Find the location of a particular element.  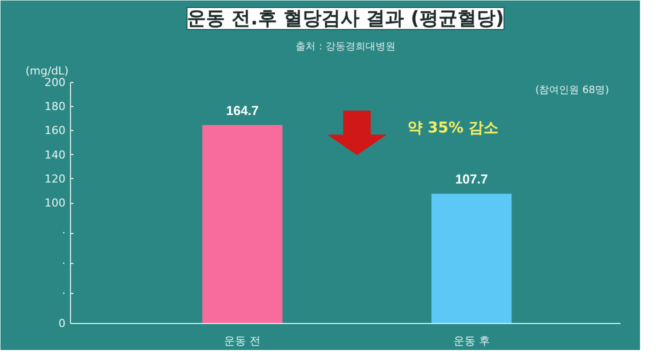

x-tick-label: 운동 후 is located at coordinates (471, 341).